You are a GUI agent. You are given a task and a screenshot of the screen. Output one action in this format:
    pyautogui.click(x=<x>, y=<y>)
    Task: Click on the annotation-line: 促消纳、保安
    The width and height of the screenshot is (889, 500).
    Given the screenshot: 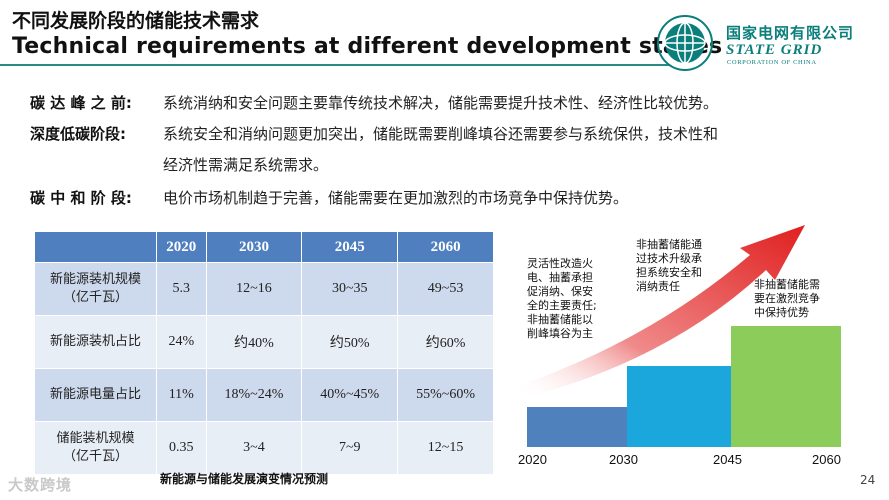 What is the action you would take?
    pyautogui.click(x=560, y=291)
    